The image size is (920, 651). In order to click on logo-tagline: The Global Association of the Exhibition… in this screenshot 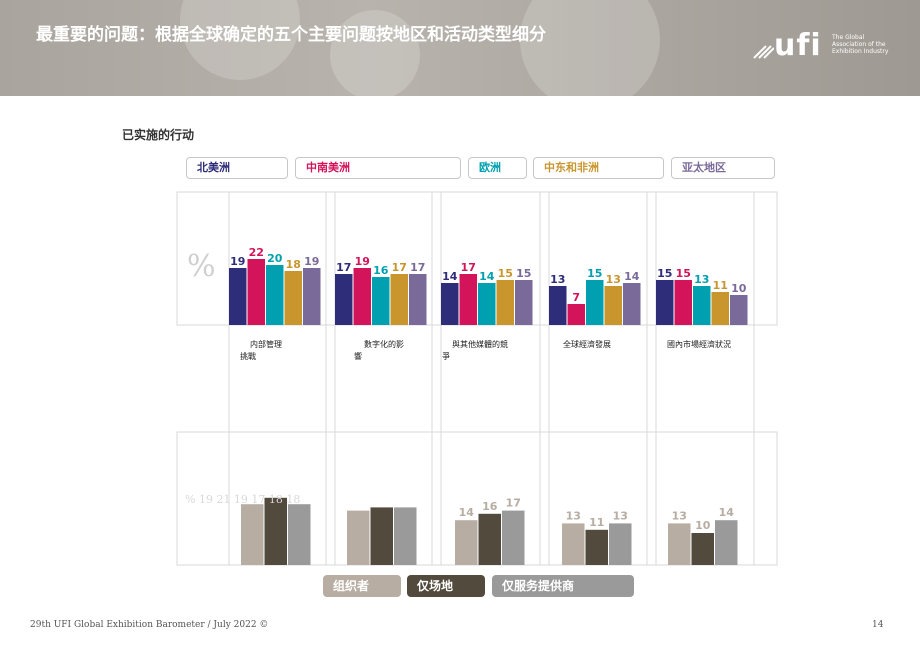, I will do `click(867, 44)`.